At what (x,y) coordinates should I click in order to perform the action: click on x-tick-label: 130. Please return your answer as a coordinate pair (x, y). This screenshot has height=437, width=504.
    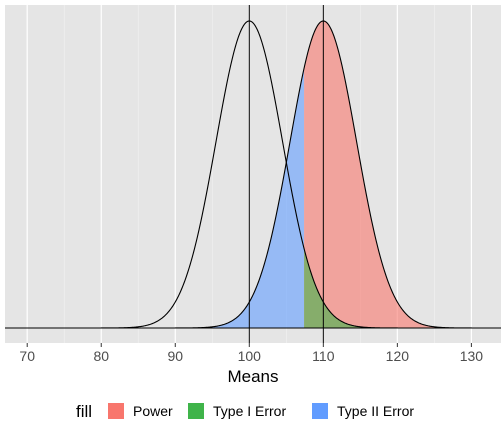
    Looking at the image, I should click on (472, 356).